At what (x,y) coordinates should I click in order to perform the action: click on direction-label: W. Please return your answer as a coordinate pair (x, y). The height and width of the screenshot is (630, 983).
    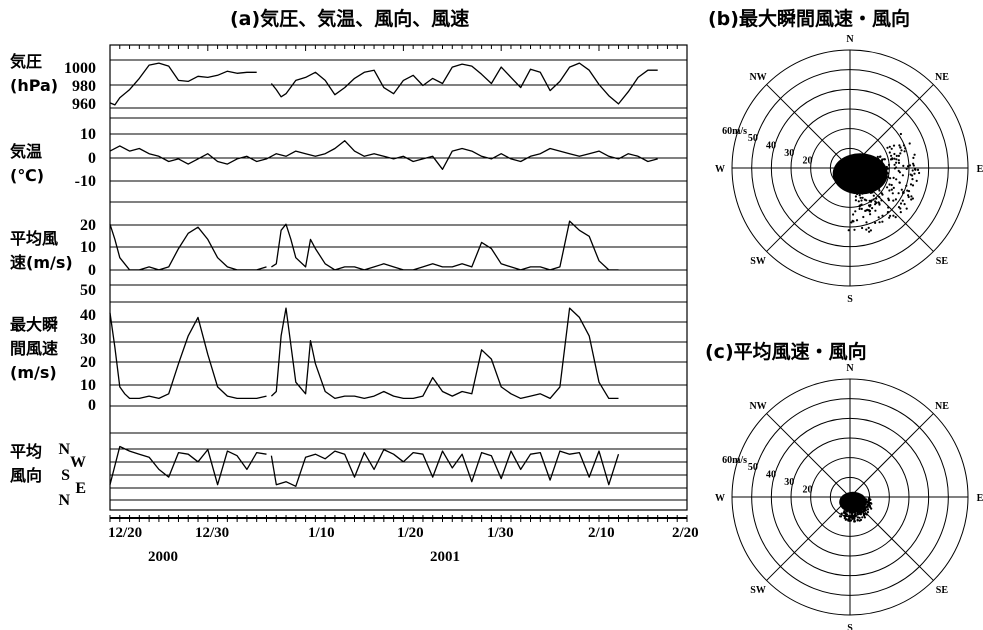
    Looking at the image, I should click on (720, 169).